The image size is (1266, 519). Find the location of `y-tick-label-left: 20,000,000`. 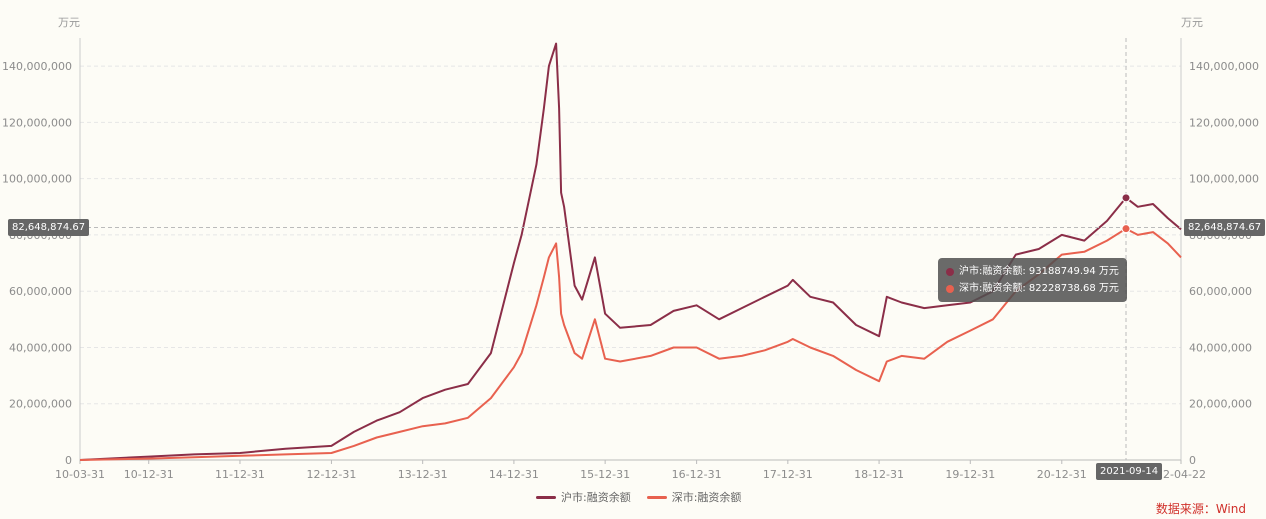

y-tick-label-left: 20,000,000 is located at coordinates (40, 404).